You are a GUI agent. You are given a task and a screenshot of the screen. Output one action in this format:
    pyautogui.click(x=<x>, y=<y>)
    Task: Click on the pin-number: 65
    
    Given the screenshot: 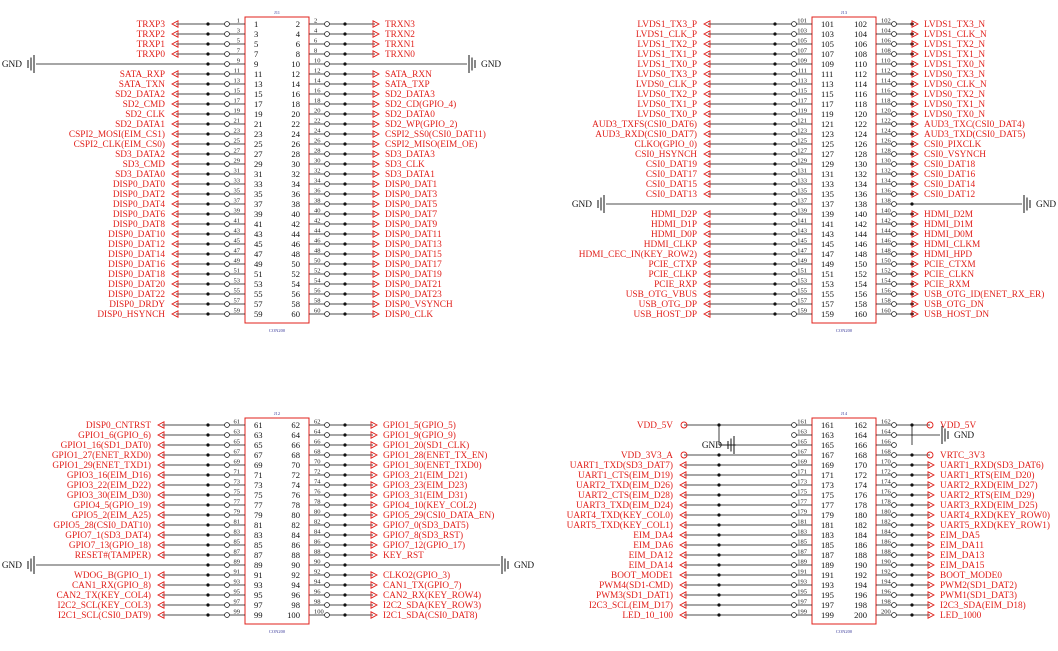 What is the action you would take?
    pyautogui.click(x=258, y=445)
    